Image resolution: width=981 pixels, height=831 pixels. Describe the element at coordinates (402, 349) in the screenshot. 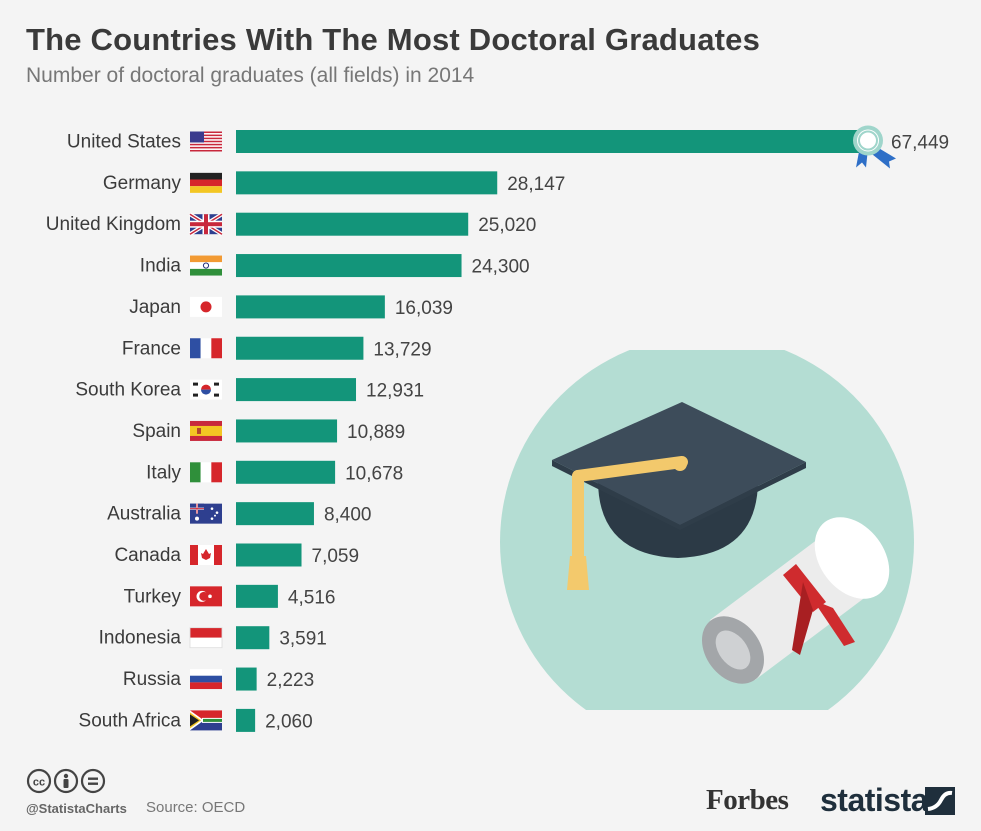

I see `value-label: 13,729` at that location.